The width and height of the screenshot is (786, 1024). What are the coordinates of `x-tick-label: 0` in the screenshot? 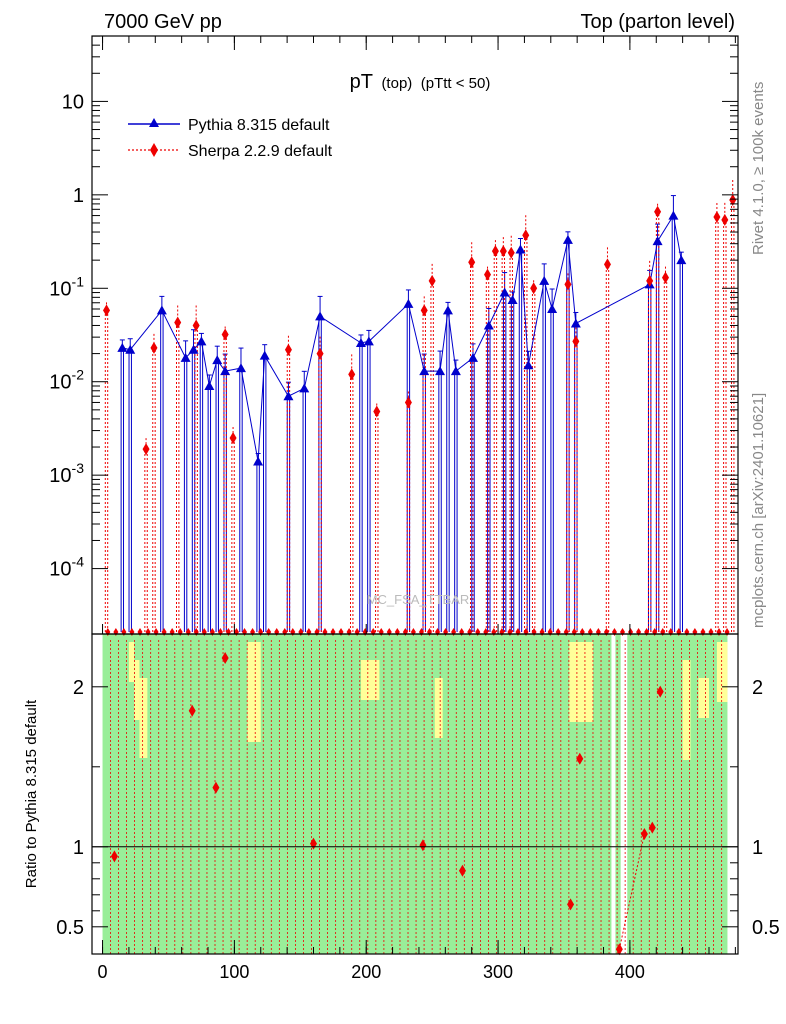 It's located at (103, 972).